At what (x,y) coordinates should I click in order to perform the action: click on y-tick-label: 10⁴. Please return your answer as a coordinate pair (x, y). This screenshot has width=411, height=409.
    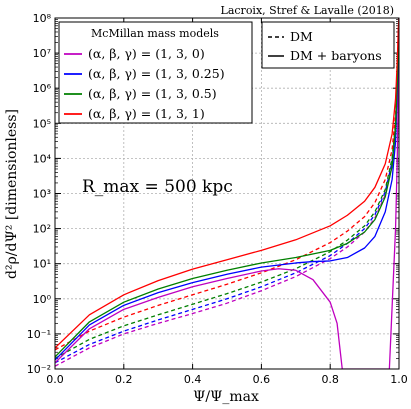
    Looking at the image, I should click on (42, 158).